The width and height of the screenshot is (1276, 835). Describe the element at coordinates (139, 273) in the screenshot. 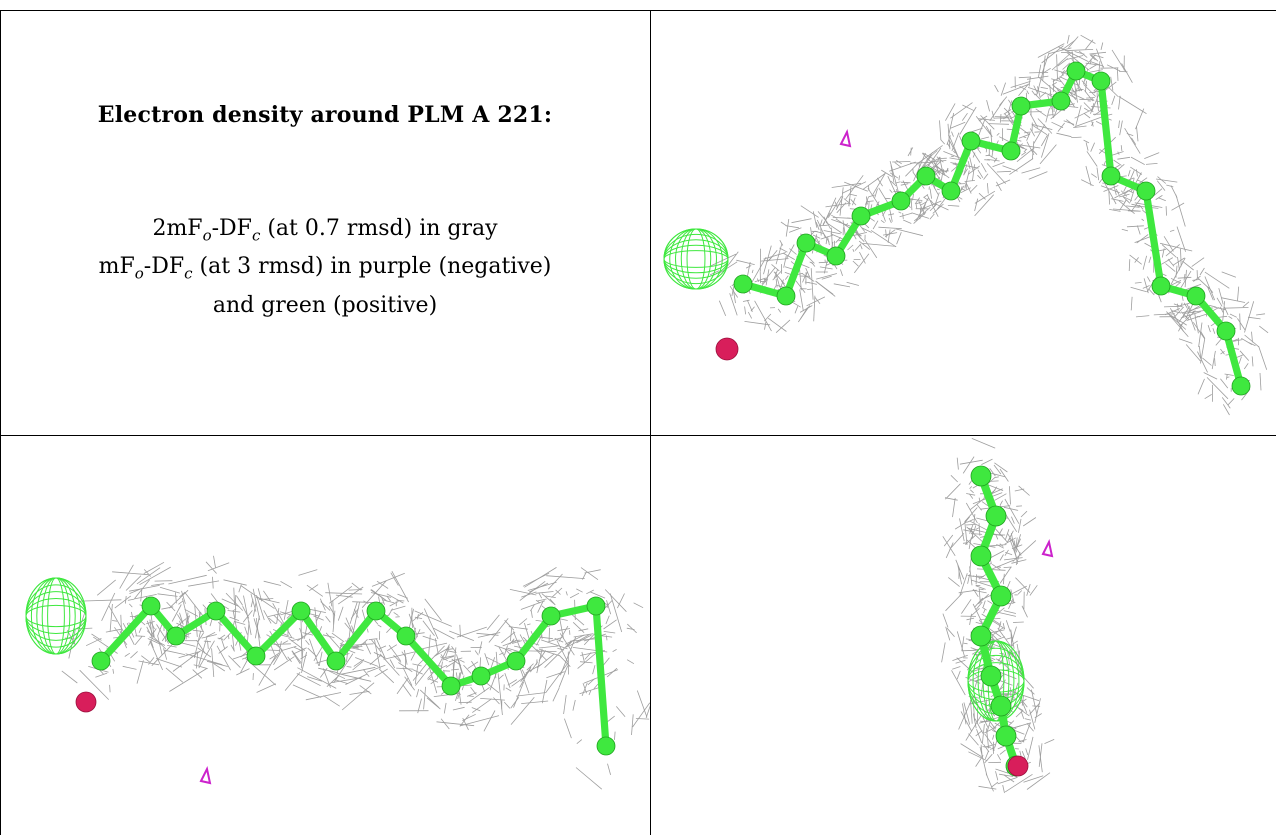

I see `caption-line-2-sub-o: o` at that location.